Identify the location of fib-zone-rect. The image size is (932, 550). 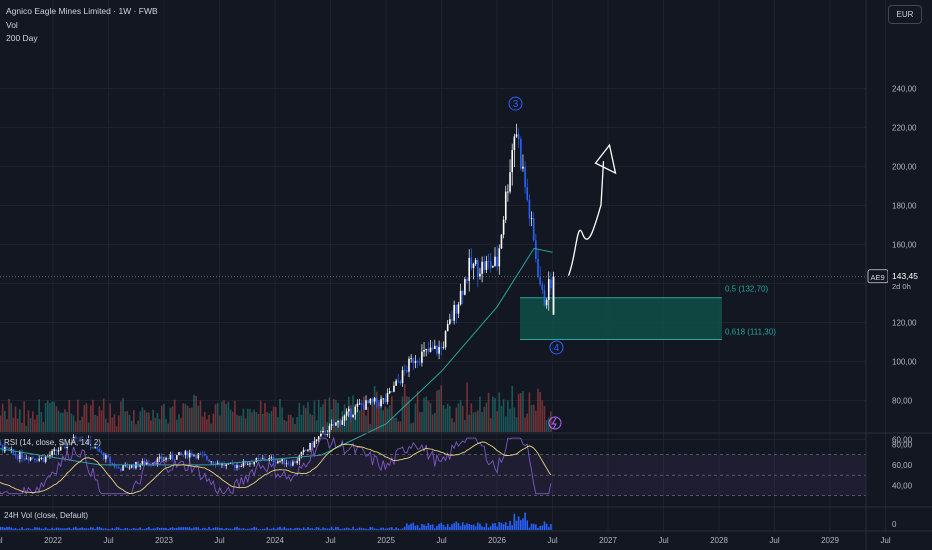
(621, 318).